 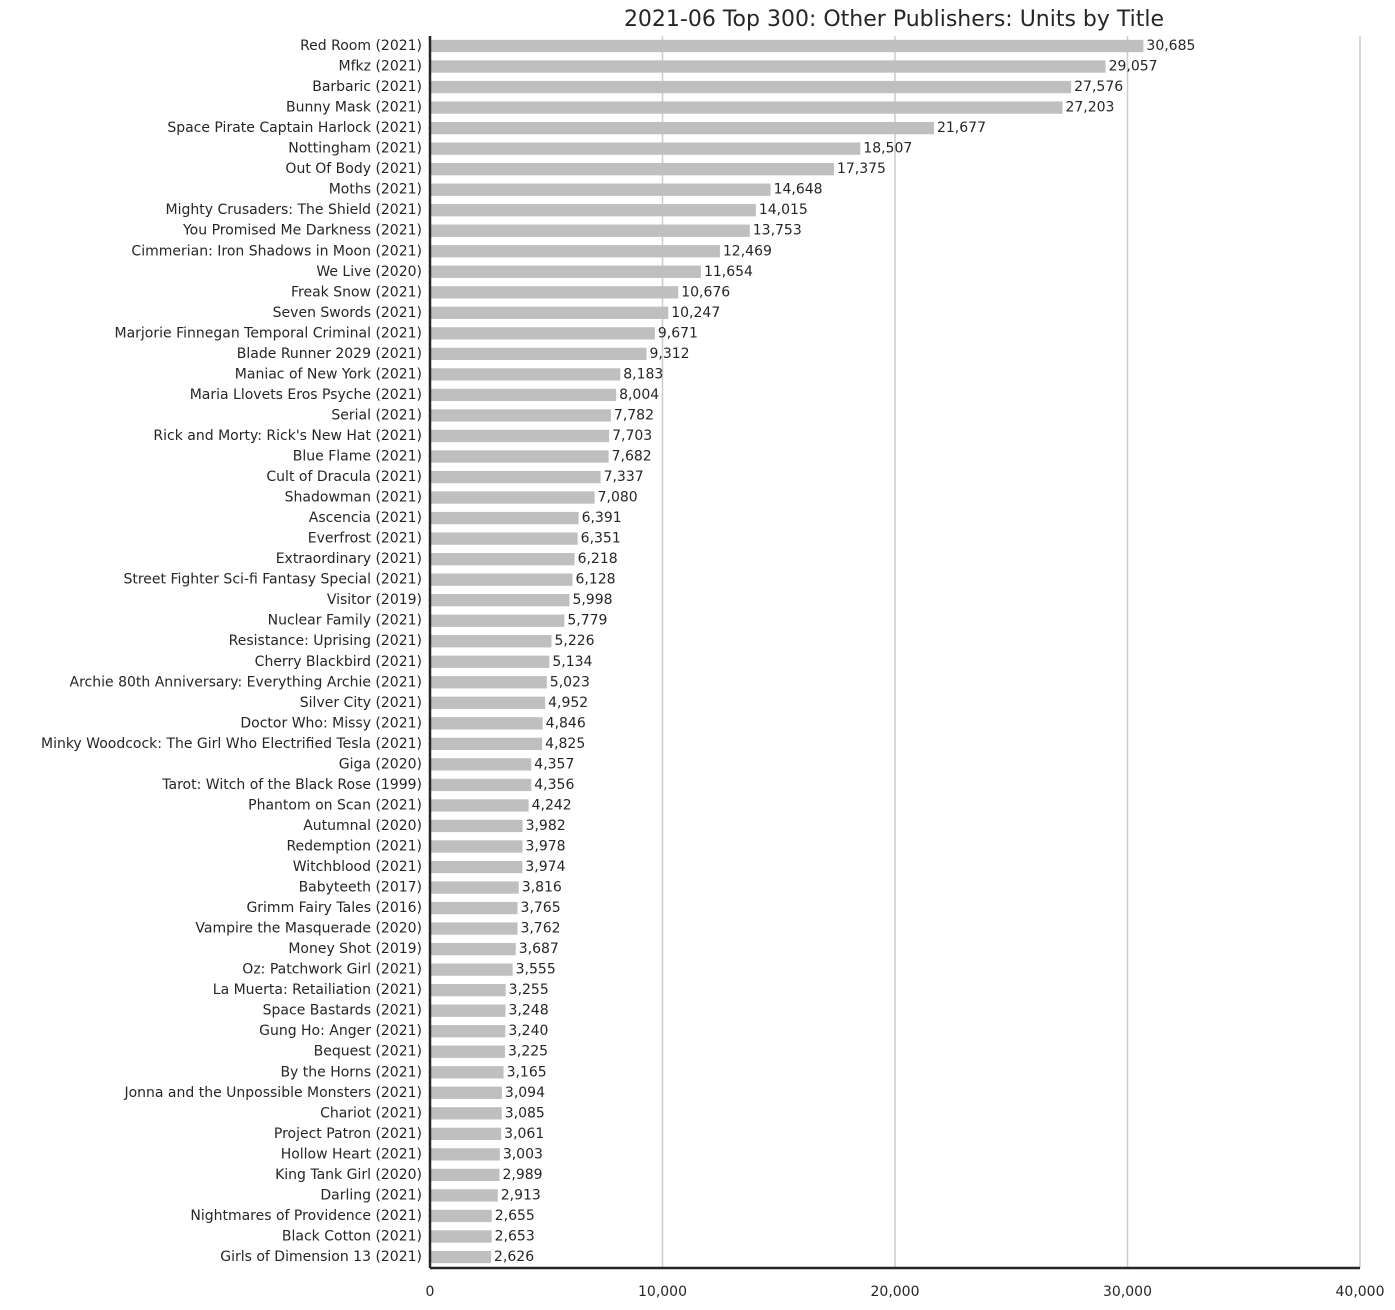 I want to click on y-tick-label: Nightmares of Providence (2021), so click(x=306, y=1216).